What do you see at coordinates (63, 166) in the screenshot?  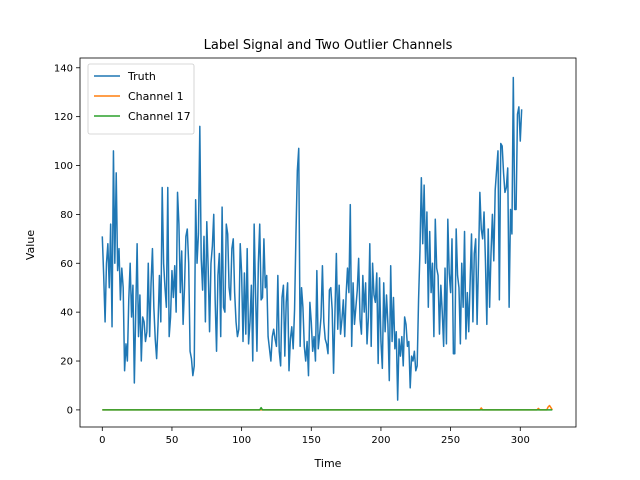 I see `y-tick-label: 100` at bounding box center [63, 166].